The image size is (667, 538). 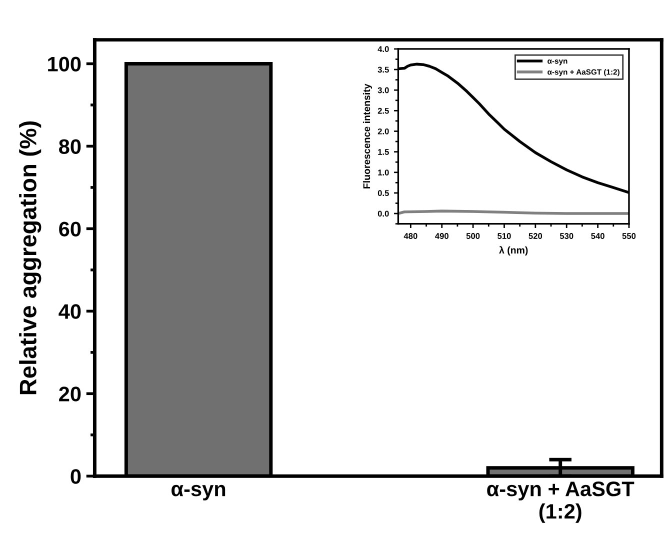 What do you see at coordinates (383, 173) in the screenshot?
I see `y-tick-label: 1.0` at bounding box center [383, 173].